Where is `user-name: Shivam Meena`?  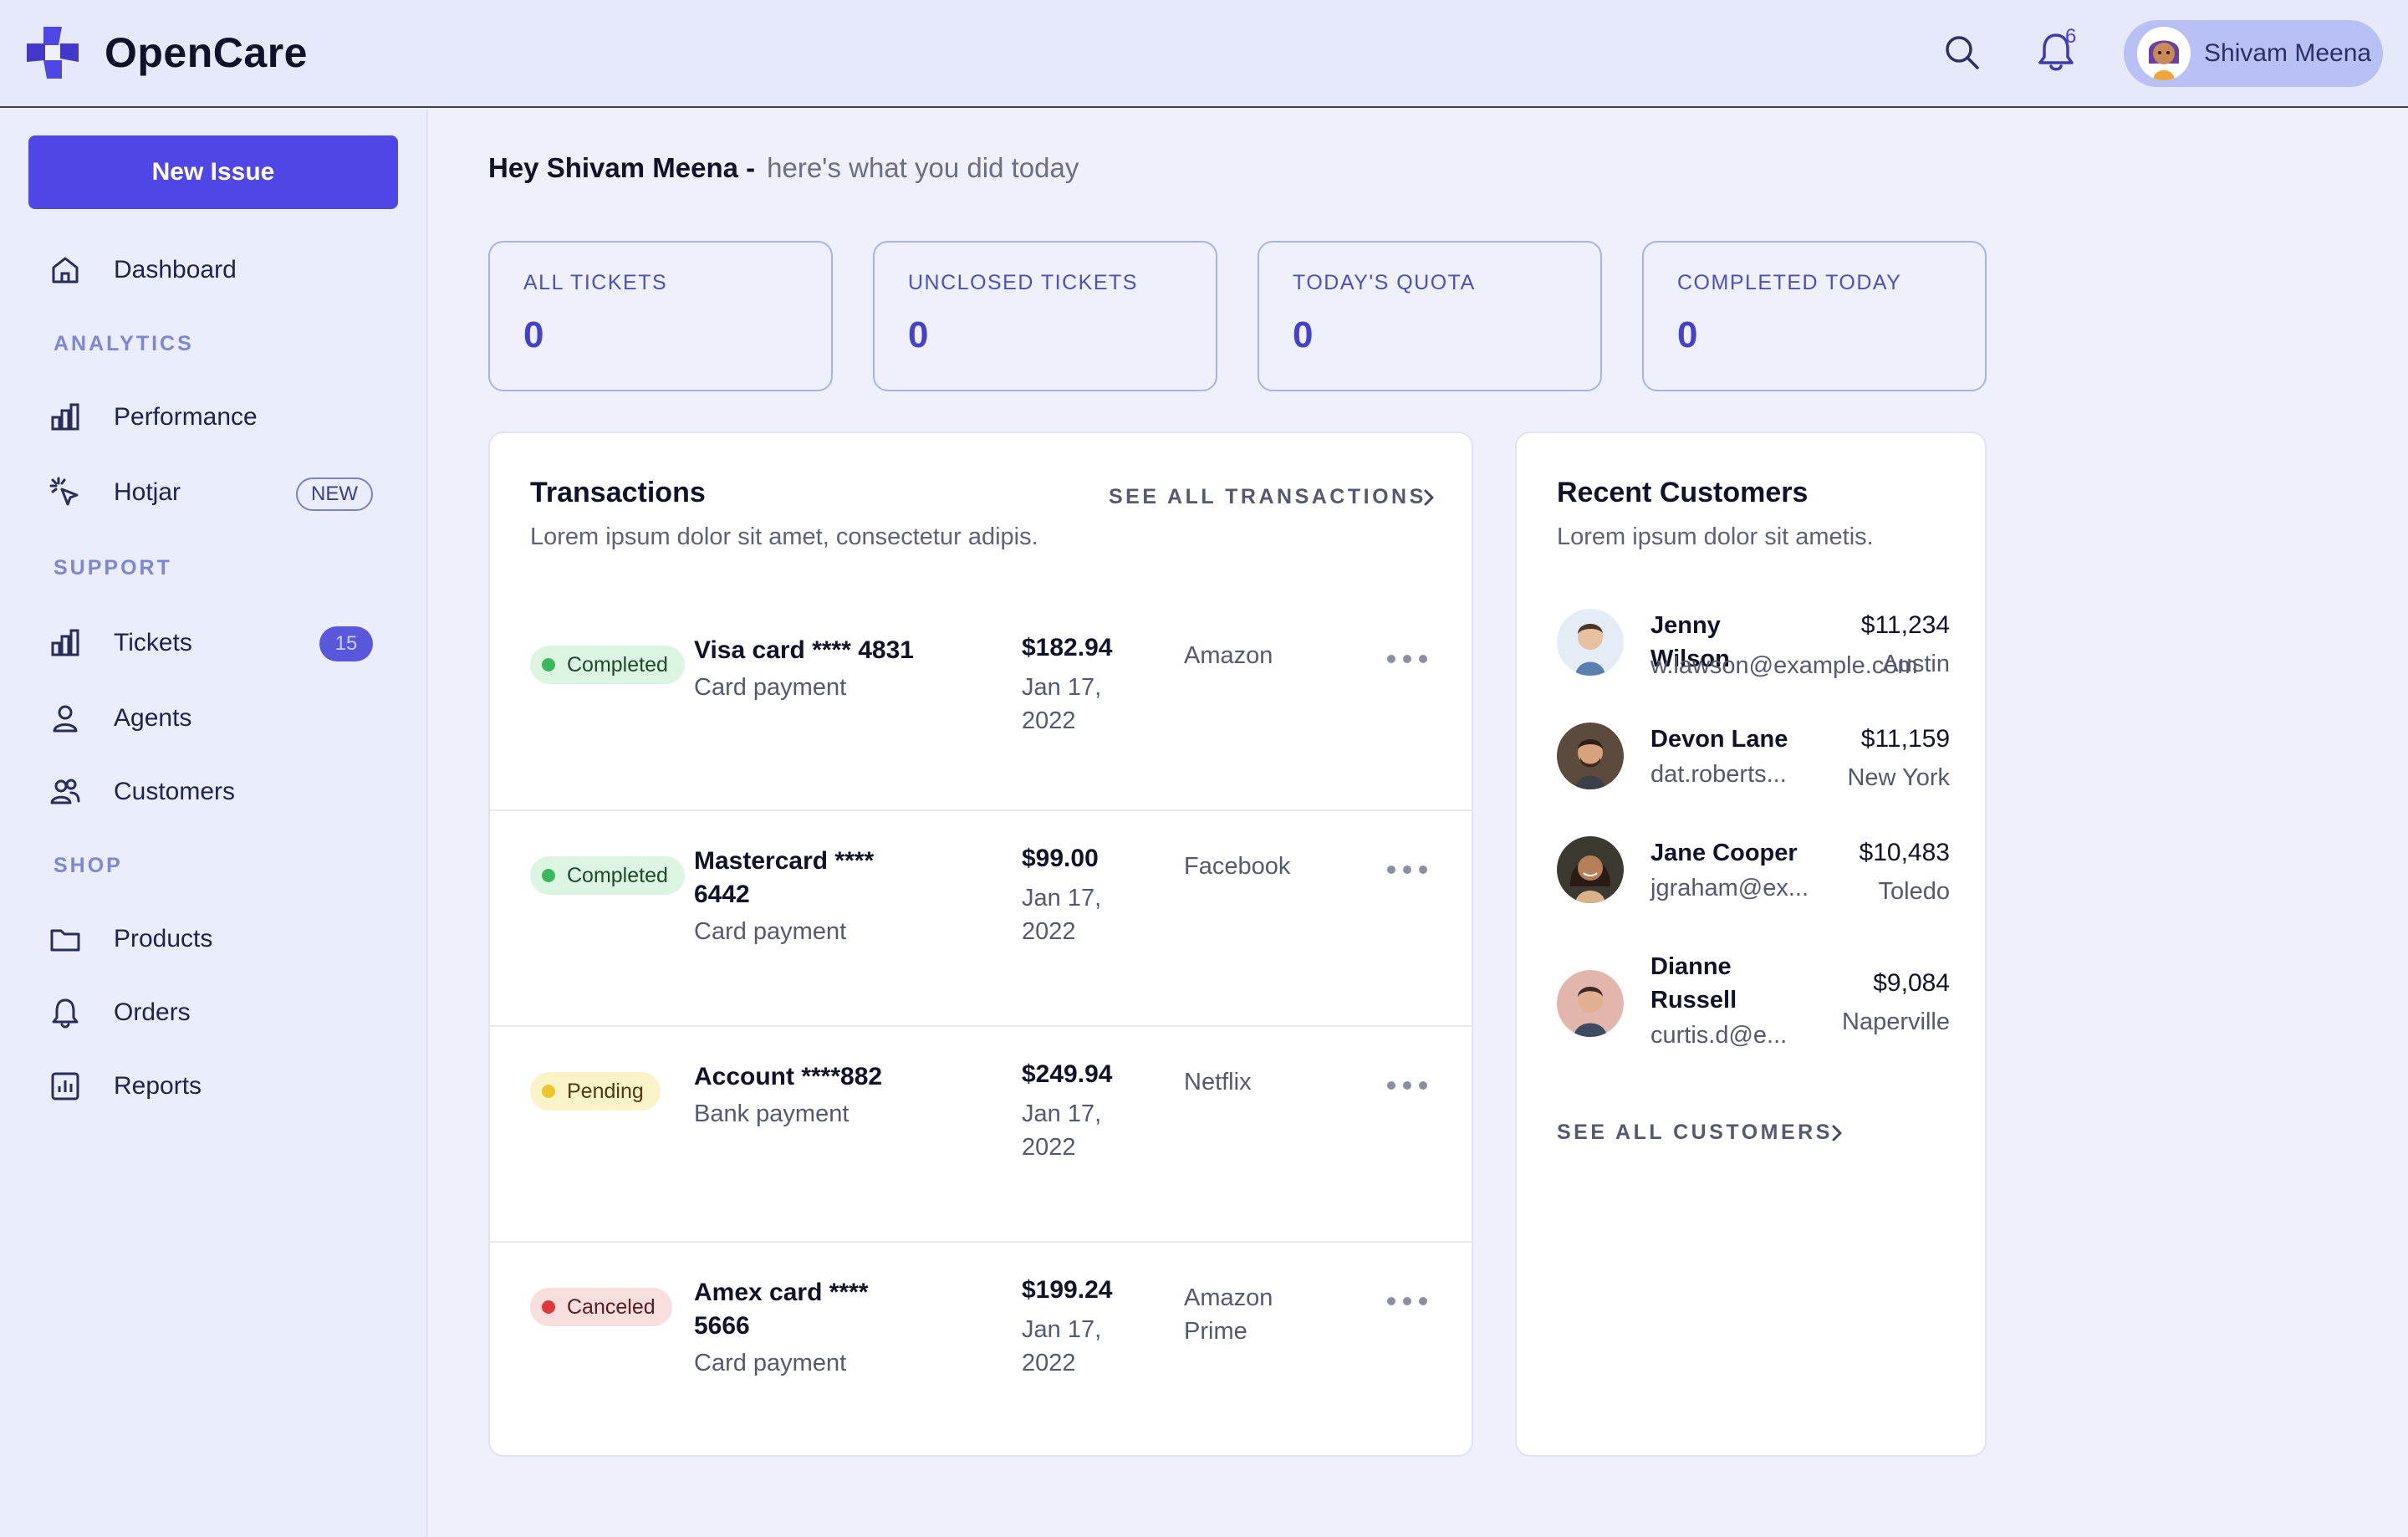
user-name: Shivam Meena is located at coordinates (2288, 53).